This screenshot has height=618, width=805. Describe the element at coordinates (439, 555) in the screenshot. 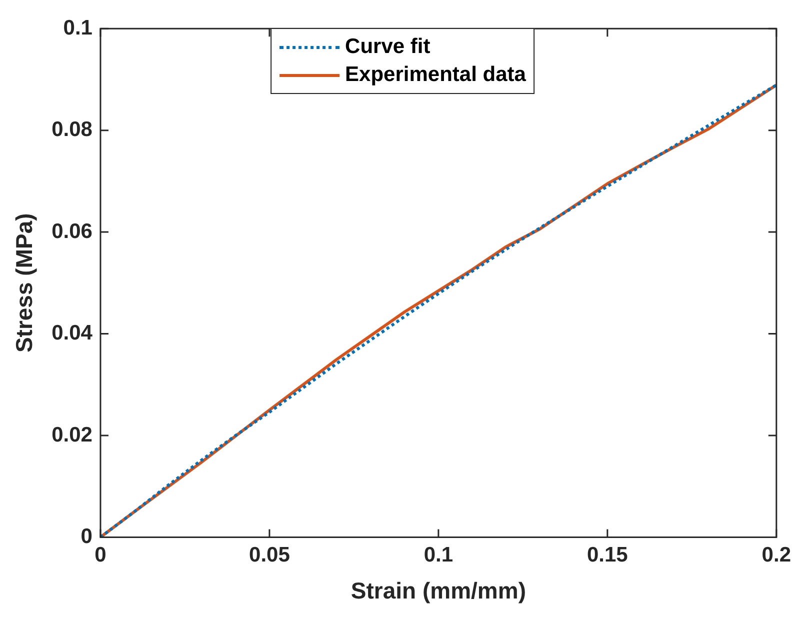

I see `x-tick-label: 0.1` at that location.